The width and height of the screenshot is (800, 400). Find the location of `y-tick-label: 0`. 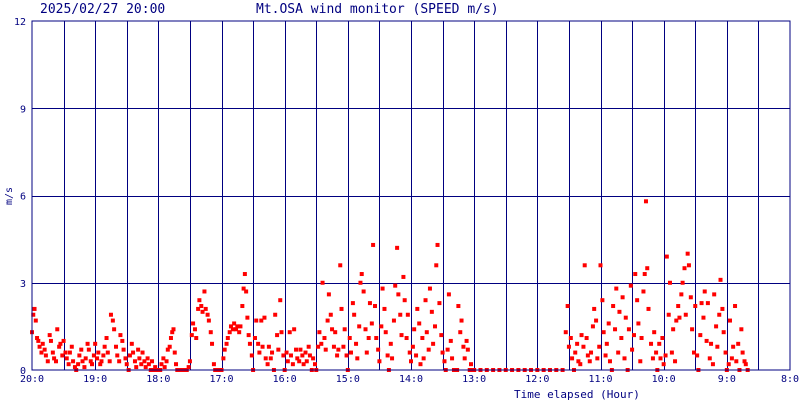

y-tick-label: 0 is located at coordinates (23, 371).